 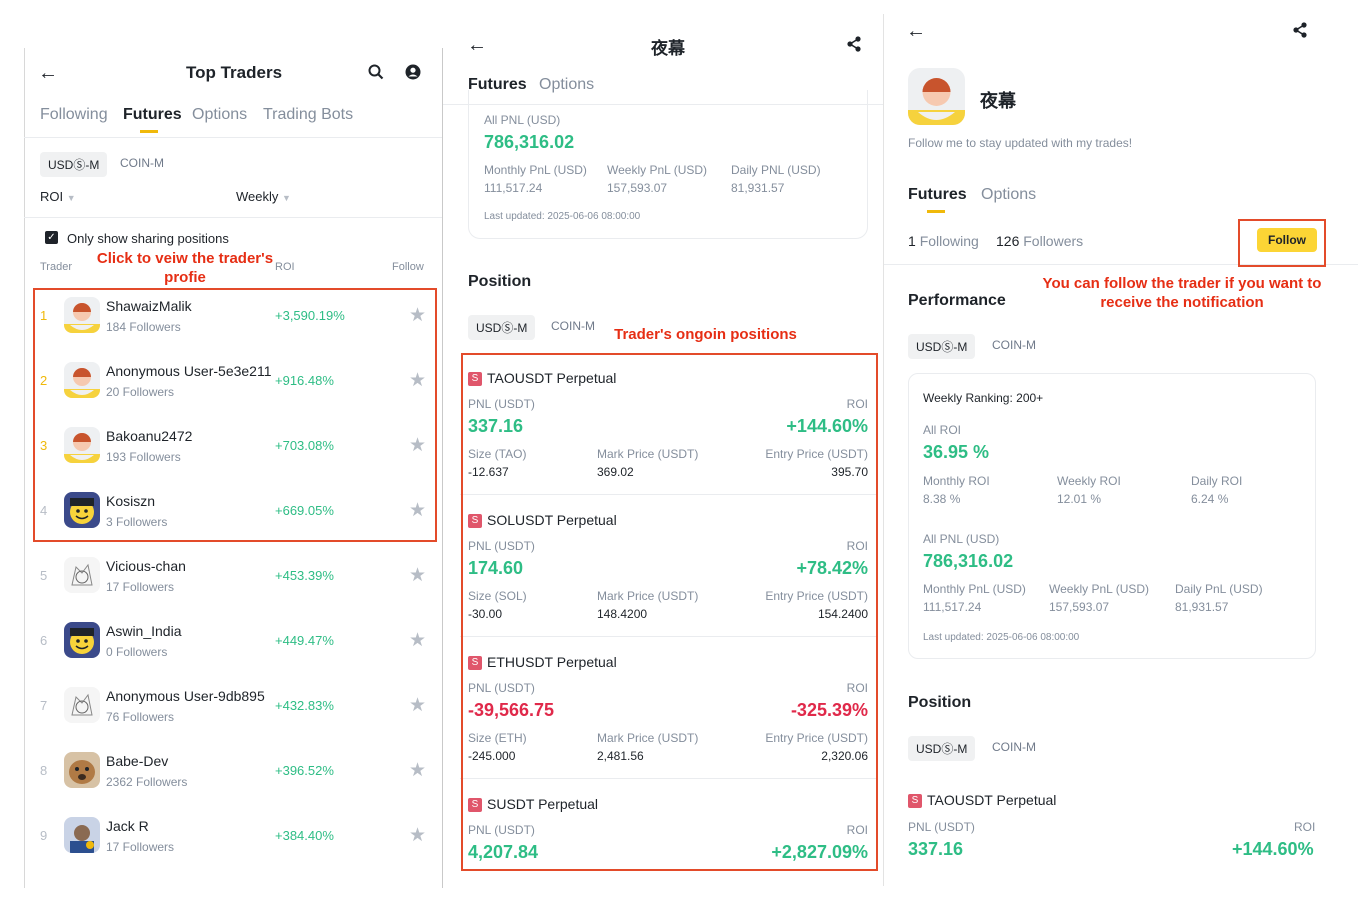 I want to click on profile-name: 夜幕, so click(x=998, y=101).